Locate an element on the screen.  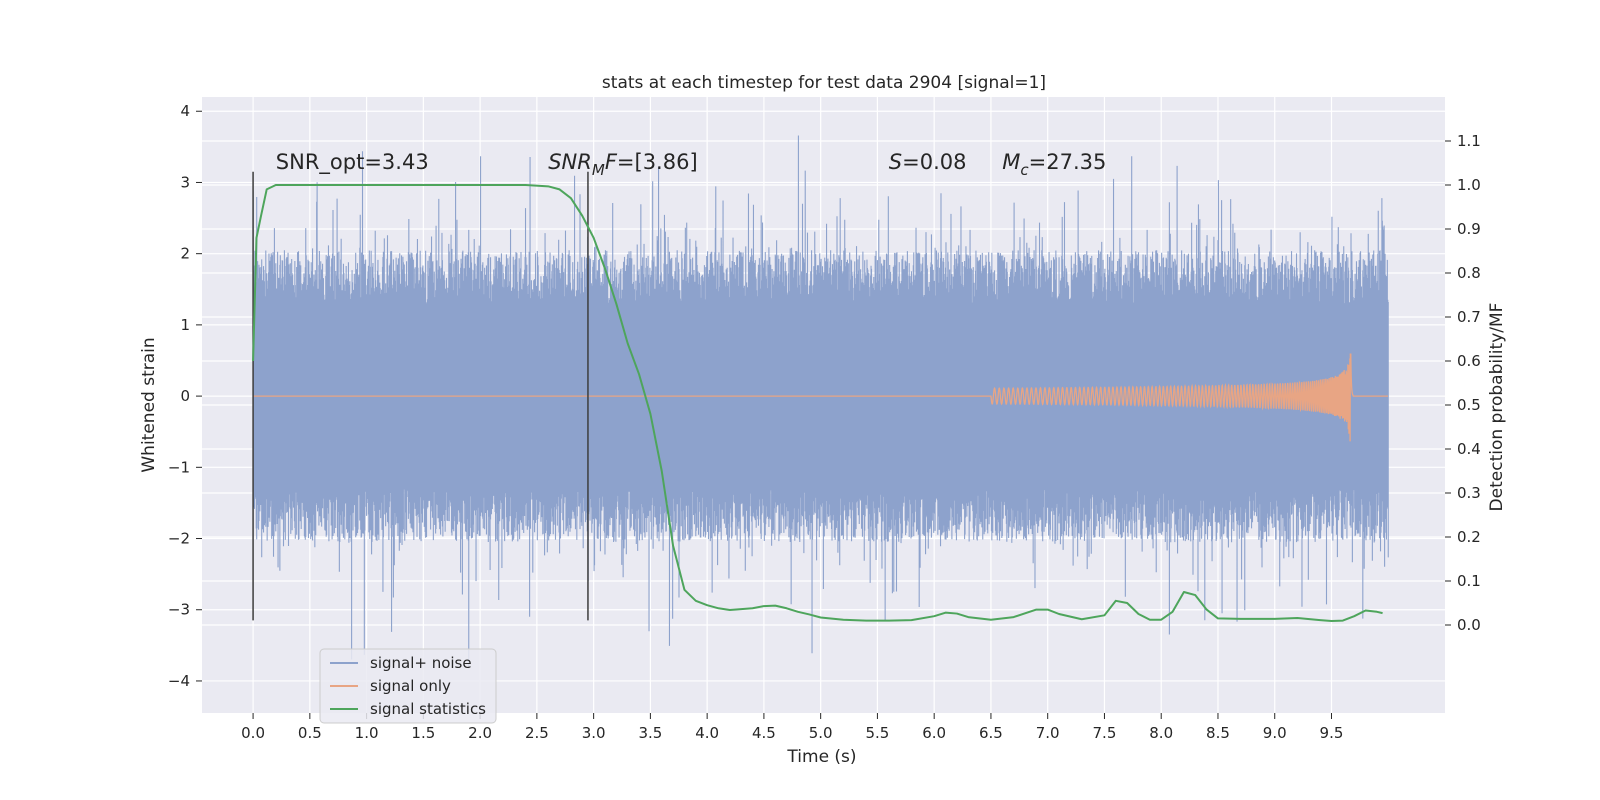
x-tick-label: 8.5 is located at coordinates (1218, 733).